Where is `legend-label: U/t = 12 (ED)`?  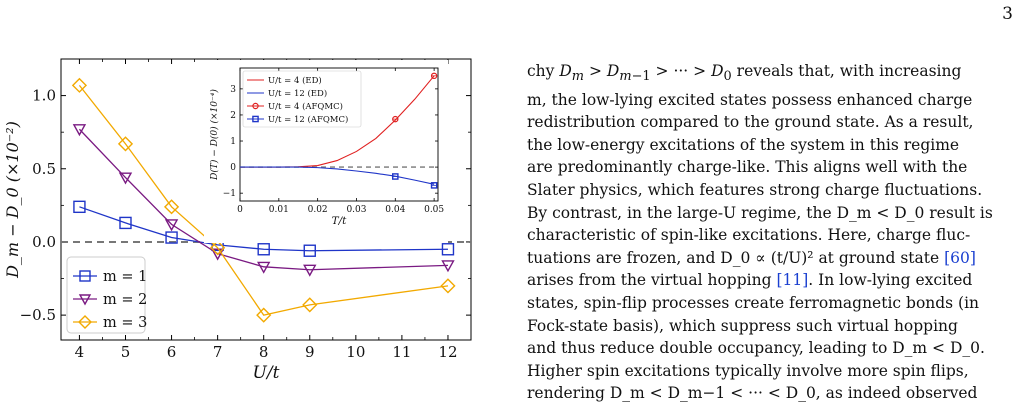 legend-label: U/t = 12 (ED) is located at coordinates (297, 93).